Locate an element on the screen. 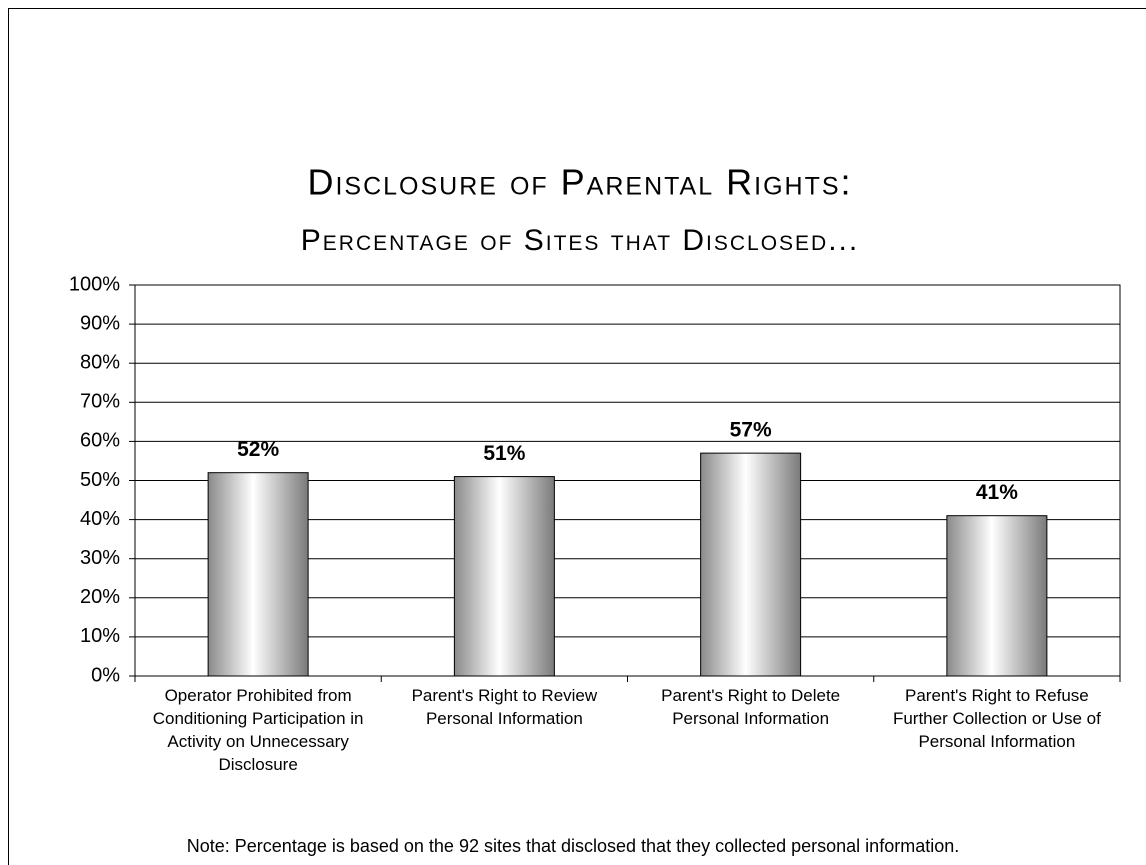 This screenshot has height=865, width=1146. y-tick-label: 20% is located at coordinates (100, 597).